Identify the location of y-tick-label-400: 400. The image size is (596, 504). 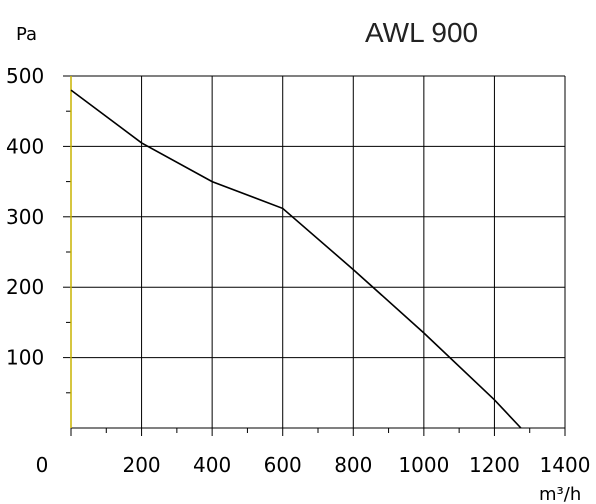
(25, 146).